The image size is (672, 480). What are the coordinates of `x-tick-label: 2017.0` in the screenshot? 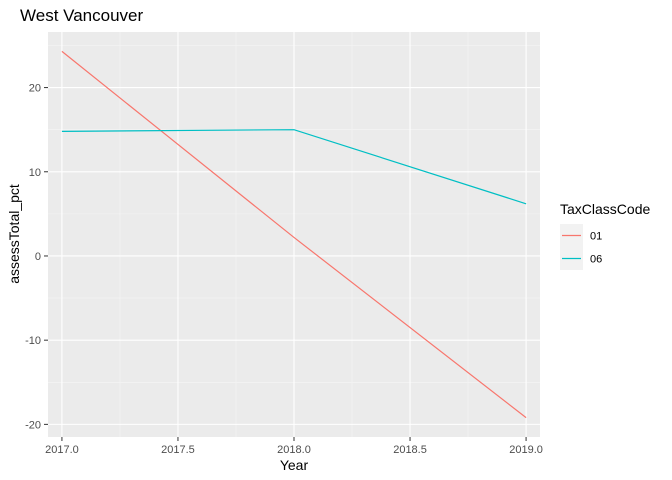 It's located at (62, 450).